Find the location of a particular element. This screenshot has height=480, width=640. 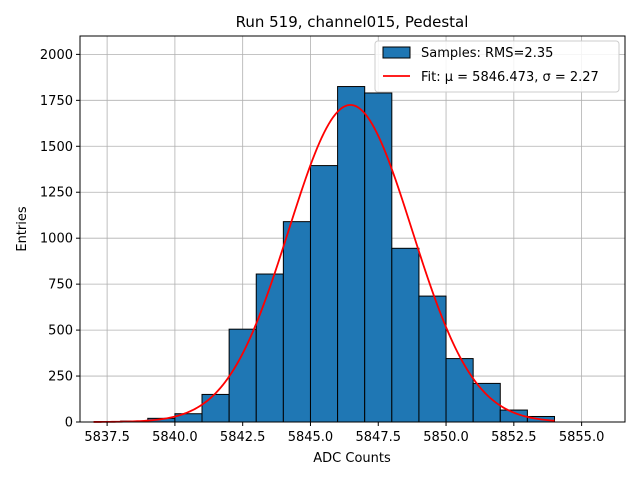

y-tick-label: 250 is located at coordinates (60, 377).